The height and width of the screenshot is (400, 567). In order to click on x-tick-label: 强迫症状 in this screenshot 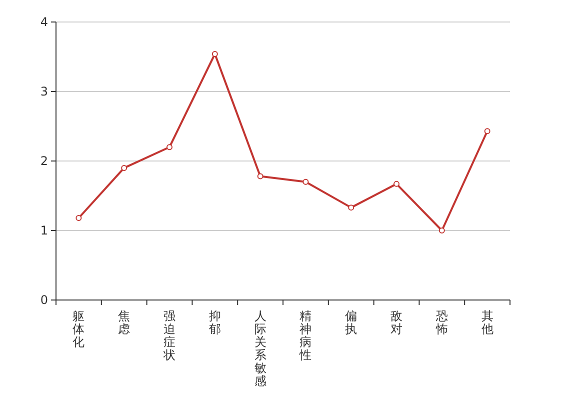, I will do `click(169, 335)`.